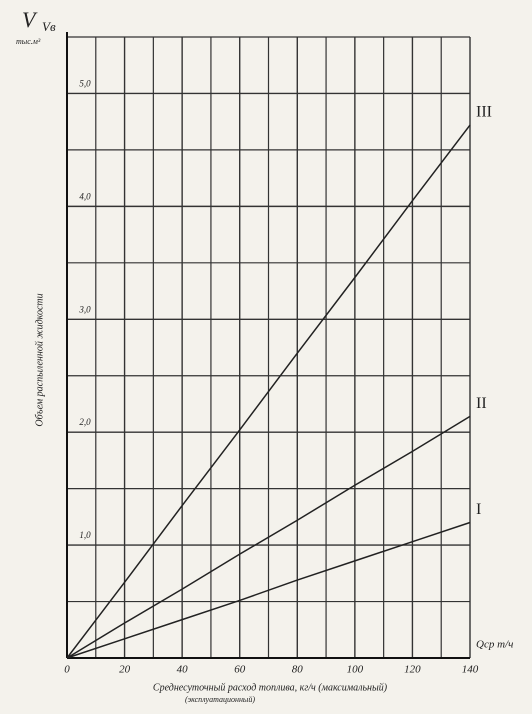 The height and width of the screenshot is (714, 532). What do you see at coordinates (298, 670) in the screenshot?
I see `x-tick-label: 80` at bounding box center [298, 670].